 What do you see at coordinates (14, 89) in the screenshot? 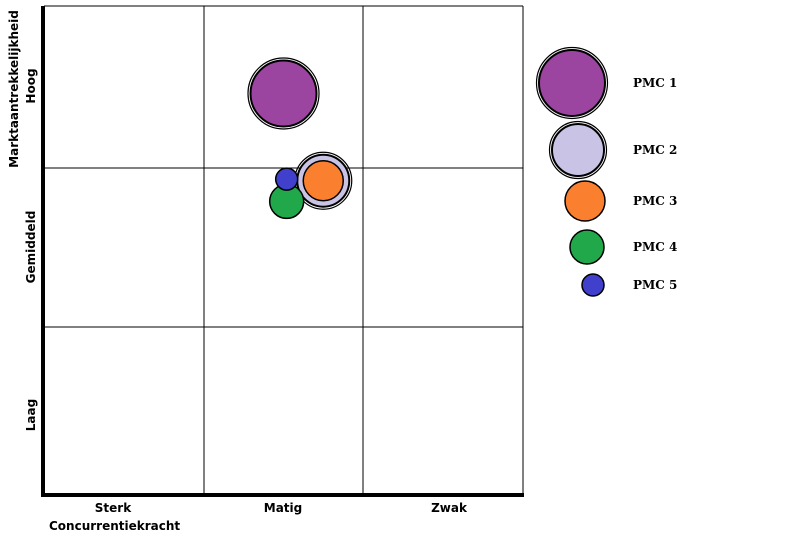
I see `y-axis-title: Marktaantrekkelijkheid` at bounding box center [14, 89].